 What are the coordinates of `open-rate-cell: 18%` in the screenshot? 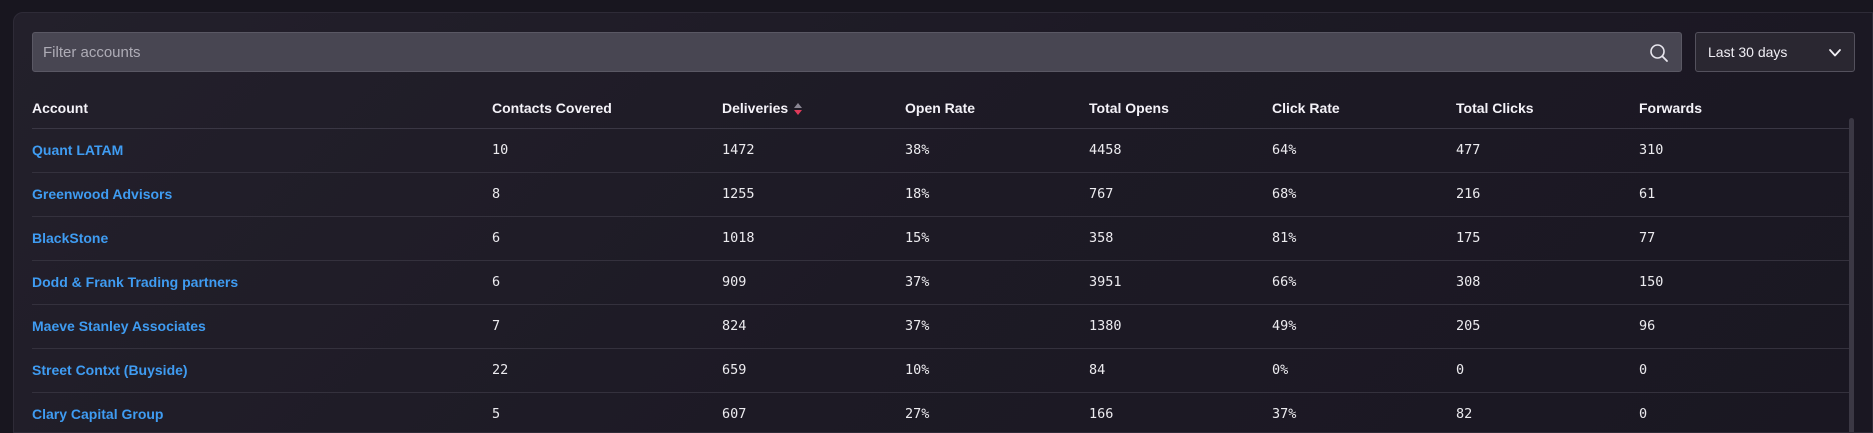 It's located at (997, 194).